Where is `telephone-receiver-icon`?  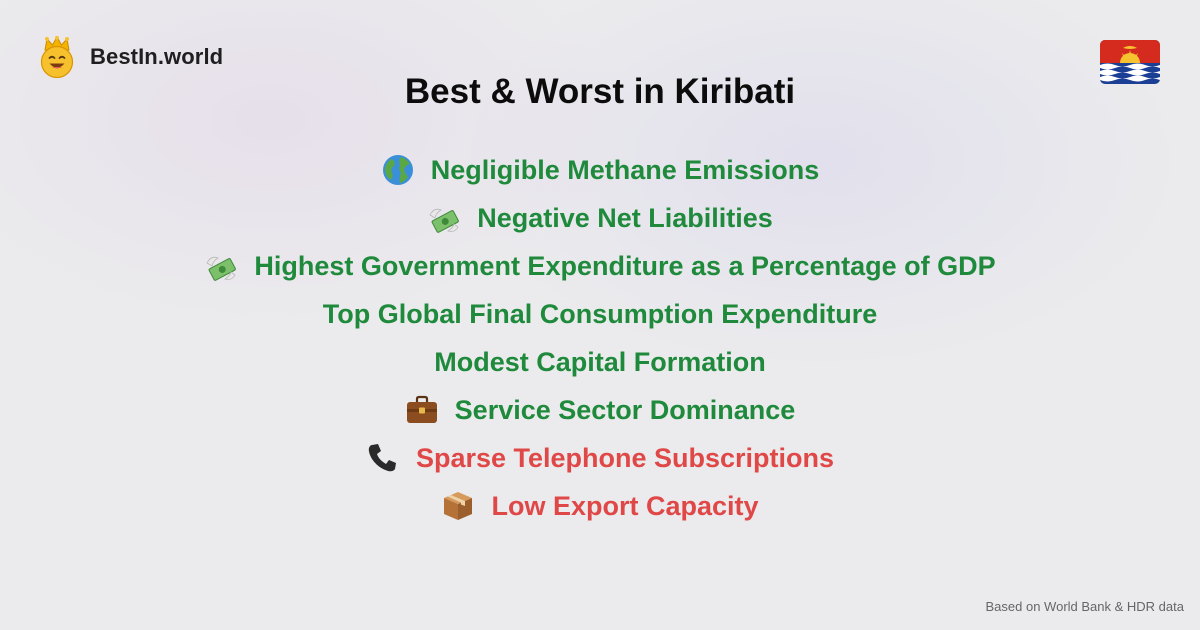
telephone-receiver-icon is located at coordinates (382, 458).